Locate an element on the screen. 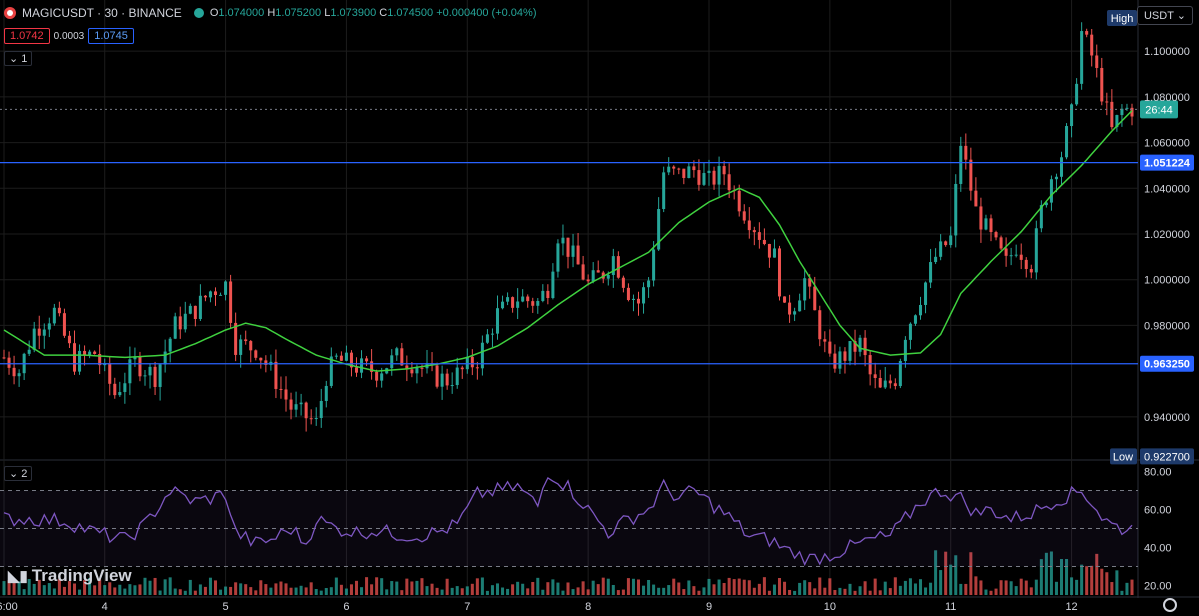 The width and height of the screenshot is (1199, 616). time-tick-label: 06:00 is located at coordinates (9, 607).